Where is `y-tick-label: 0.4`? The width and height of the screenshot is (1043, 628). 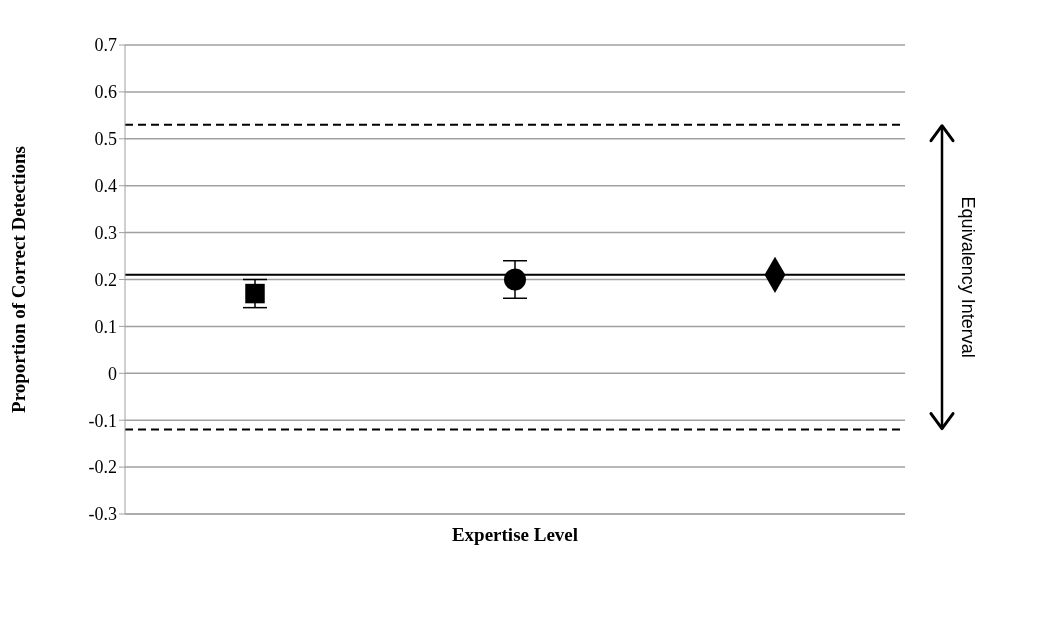 y-tick-label: 0.4 is located at coordinates (105, 186).